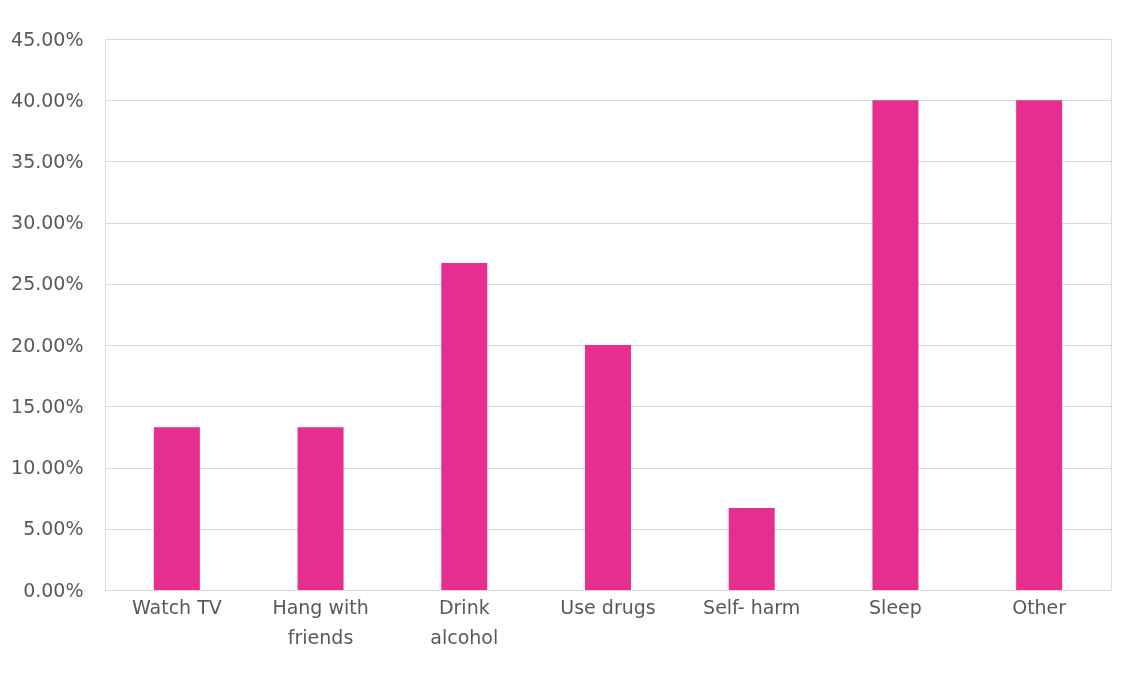 This screenshot has height=674, width=1147. Describe the element at coordinates (47, 99) in the screenshot. I see `y-tick-label: 40.00%` at that location.